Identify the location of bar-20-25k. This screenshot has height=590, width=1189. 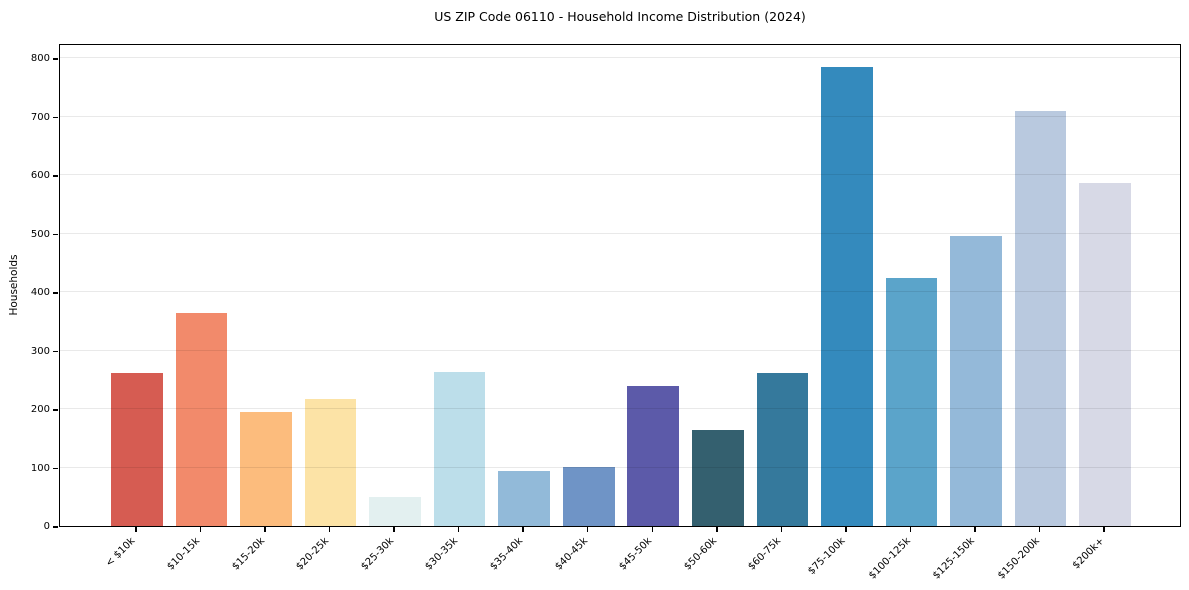
(330, 462).